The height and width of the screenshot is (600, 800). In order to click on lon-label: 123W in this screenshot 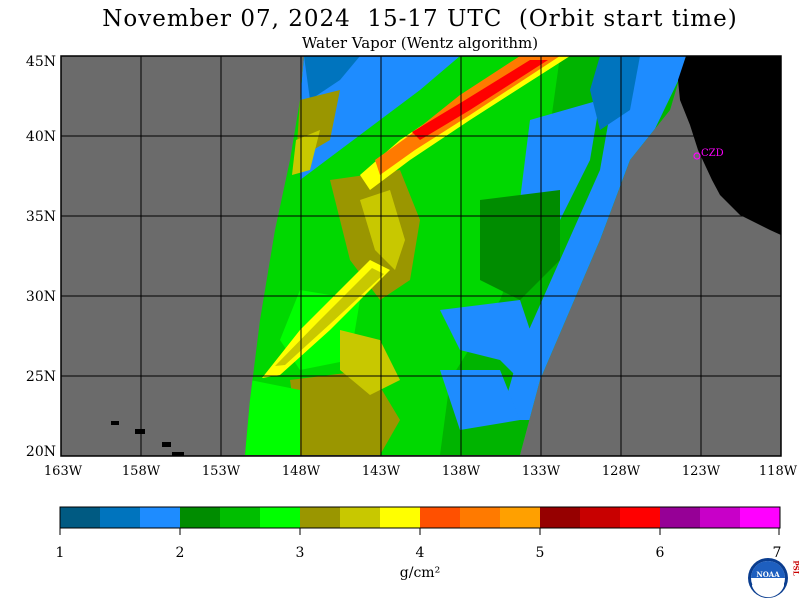, I will do `click(701, 471)`.